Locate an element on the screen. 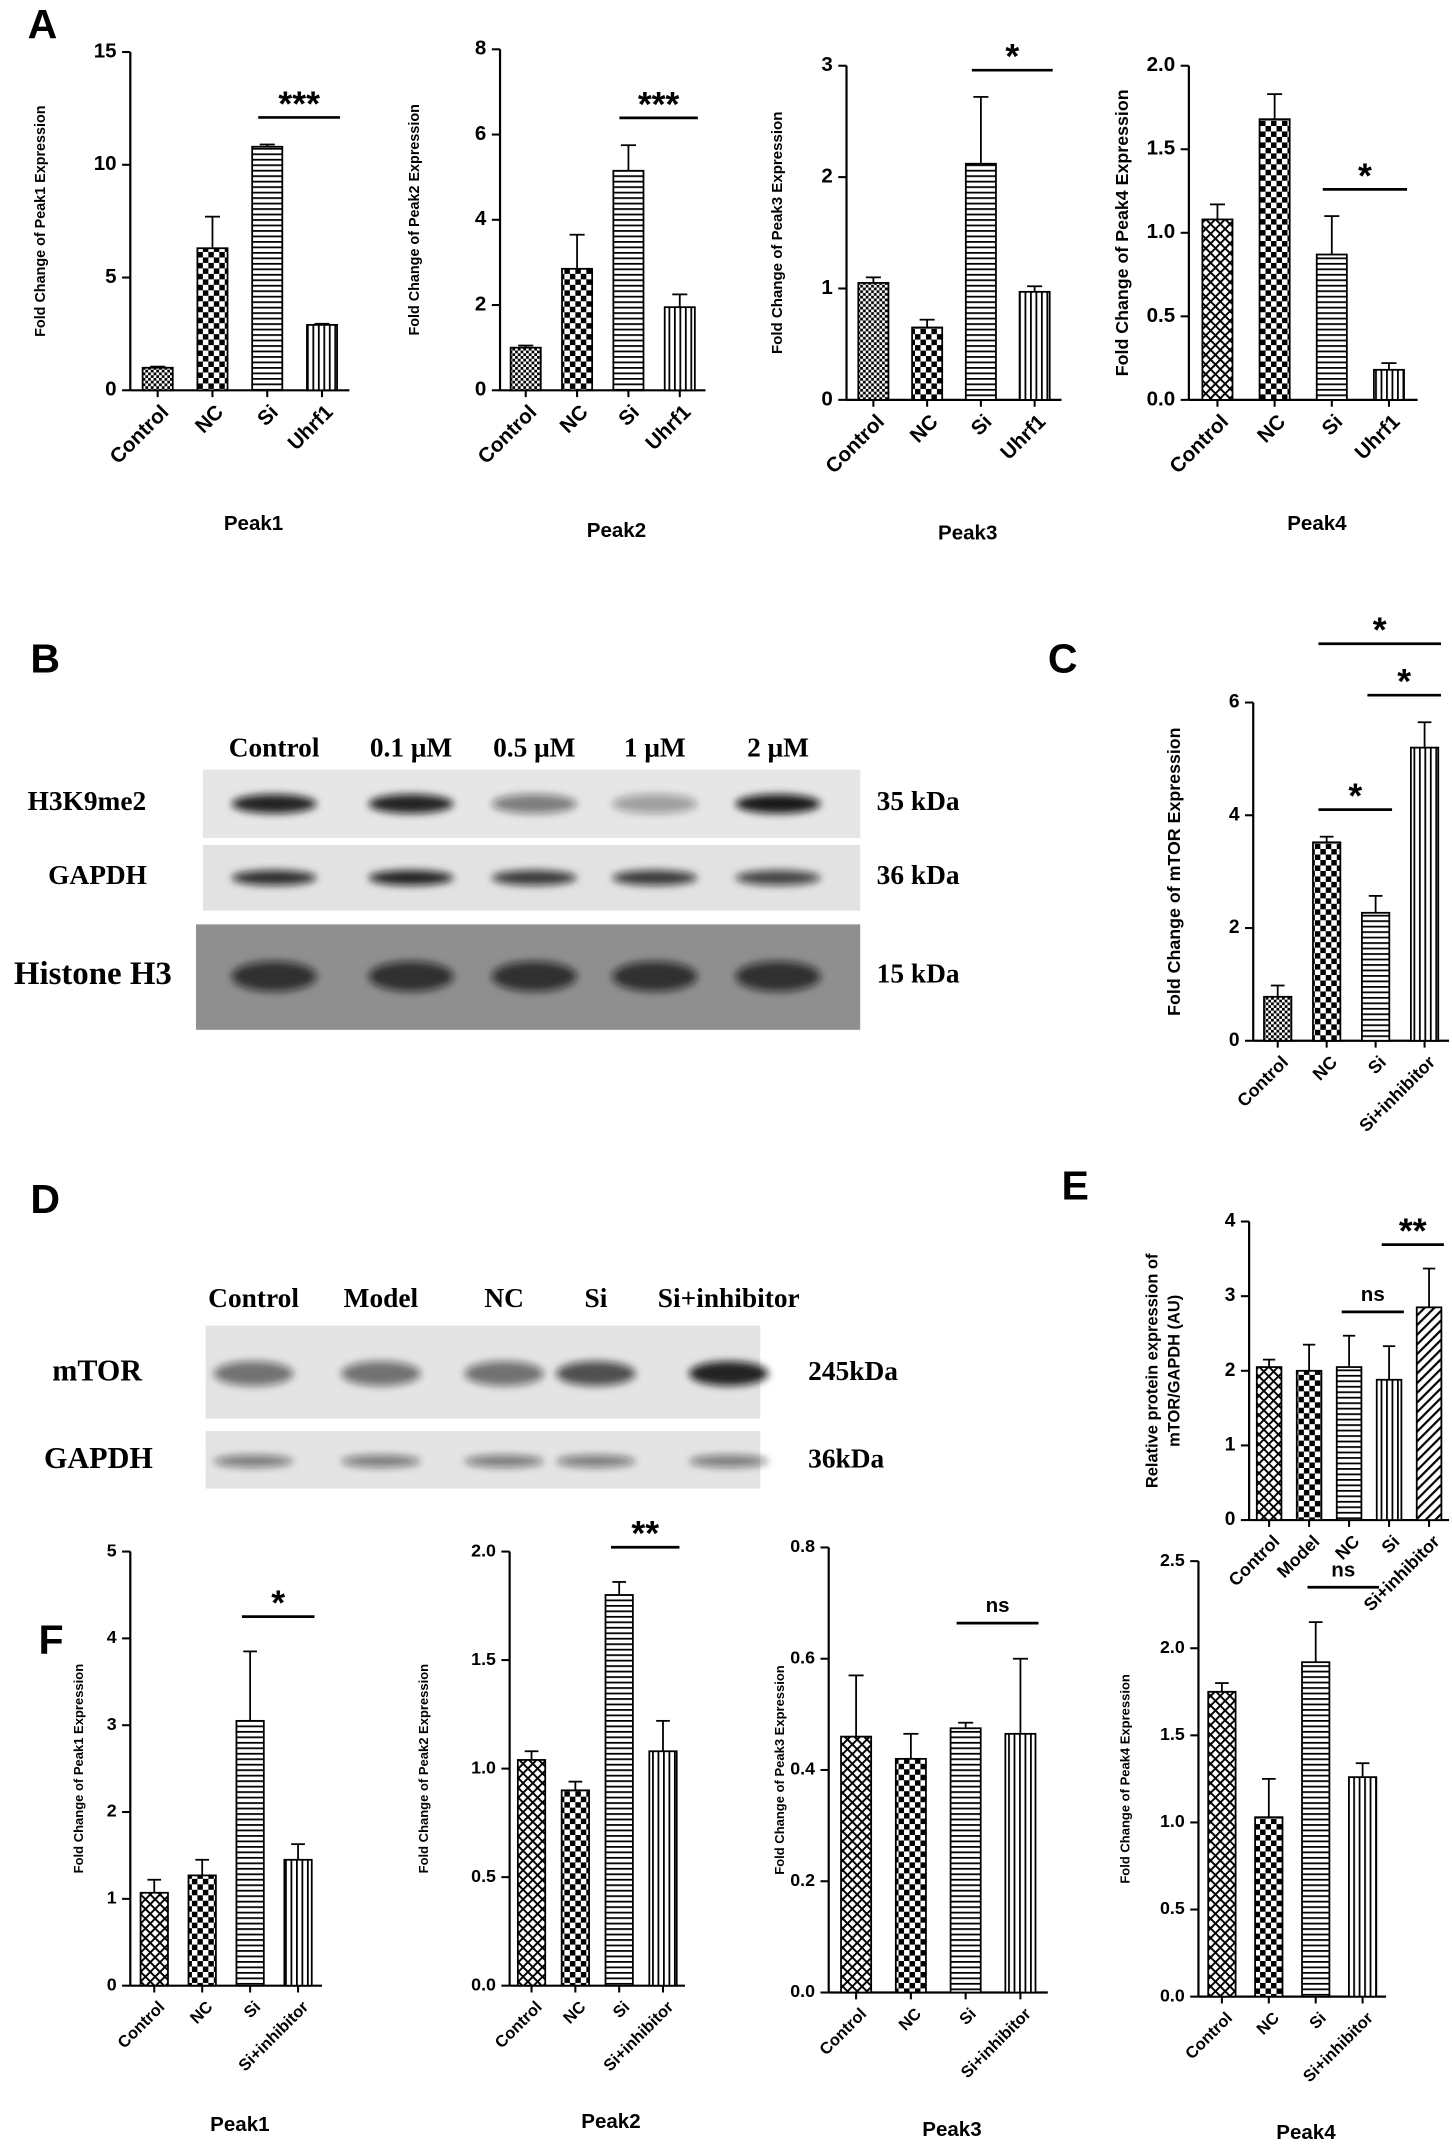 The image size is (1452, 2150). lane-label: Si+inhibitor is located at coordinates (729, 1298).